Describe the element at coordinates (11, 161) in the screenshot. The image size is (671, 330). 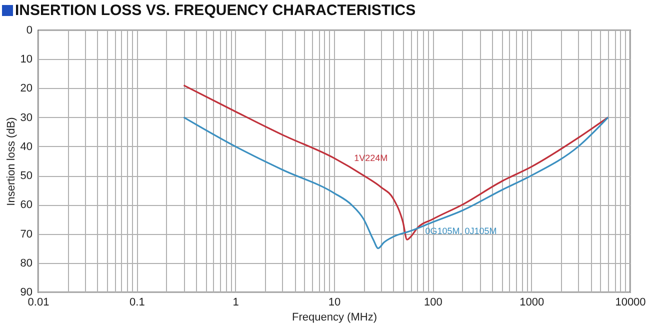
I see `y-axis-title: Insertion loss (dB)` at that location.